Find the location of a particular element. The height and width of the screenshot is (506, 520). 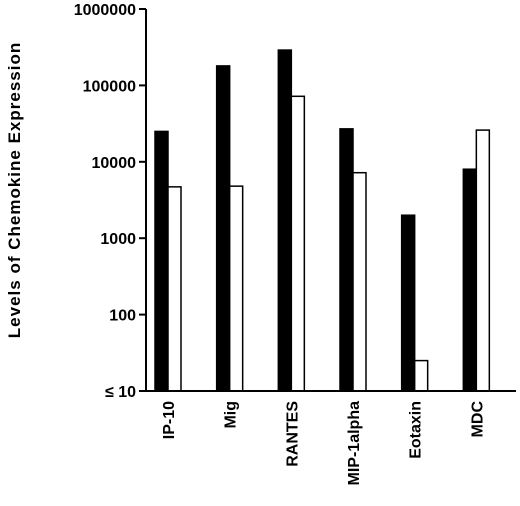

x-category-label: IP-10 is located at coordinates (169, 420).